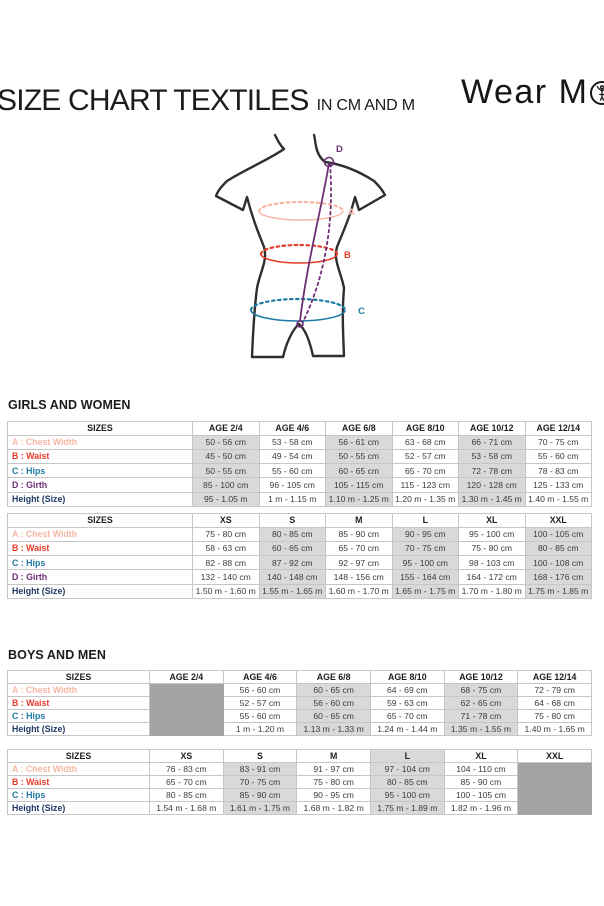  I want to click on cell: 148 - 156 cm, so click(359, 577).